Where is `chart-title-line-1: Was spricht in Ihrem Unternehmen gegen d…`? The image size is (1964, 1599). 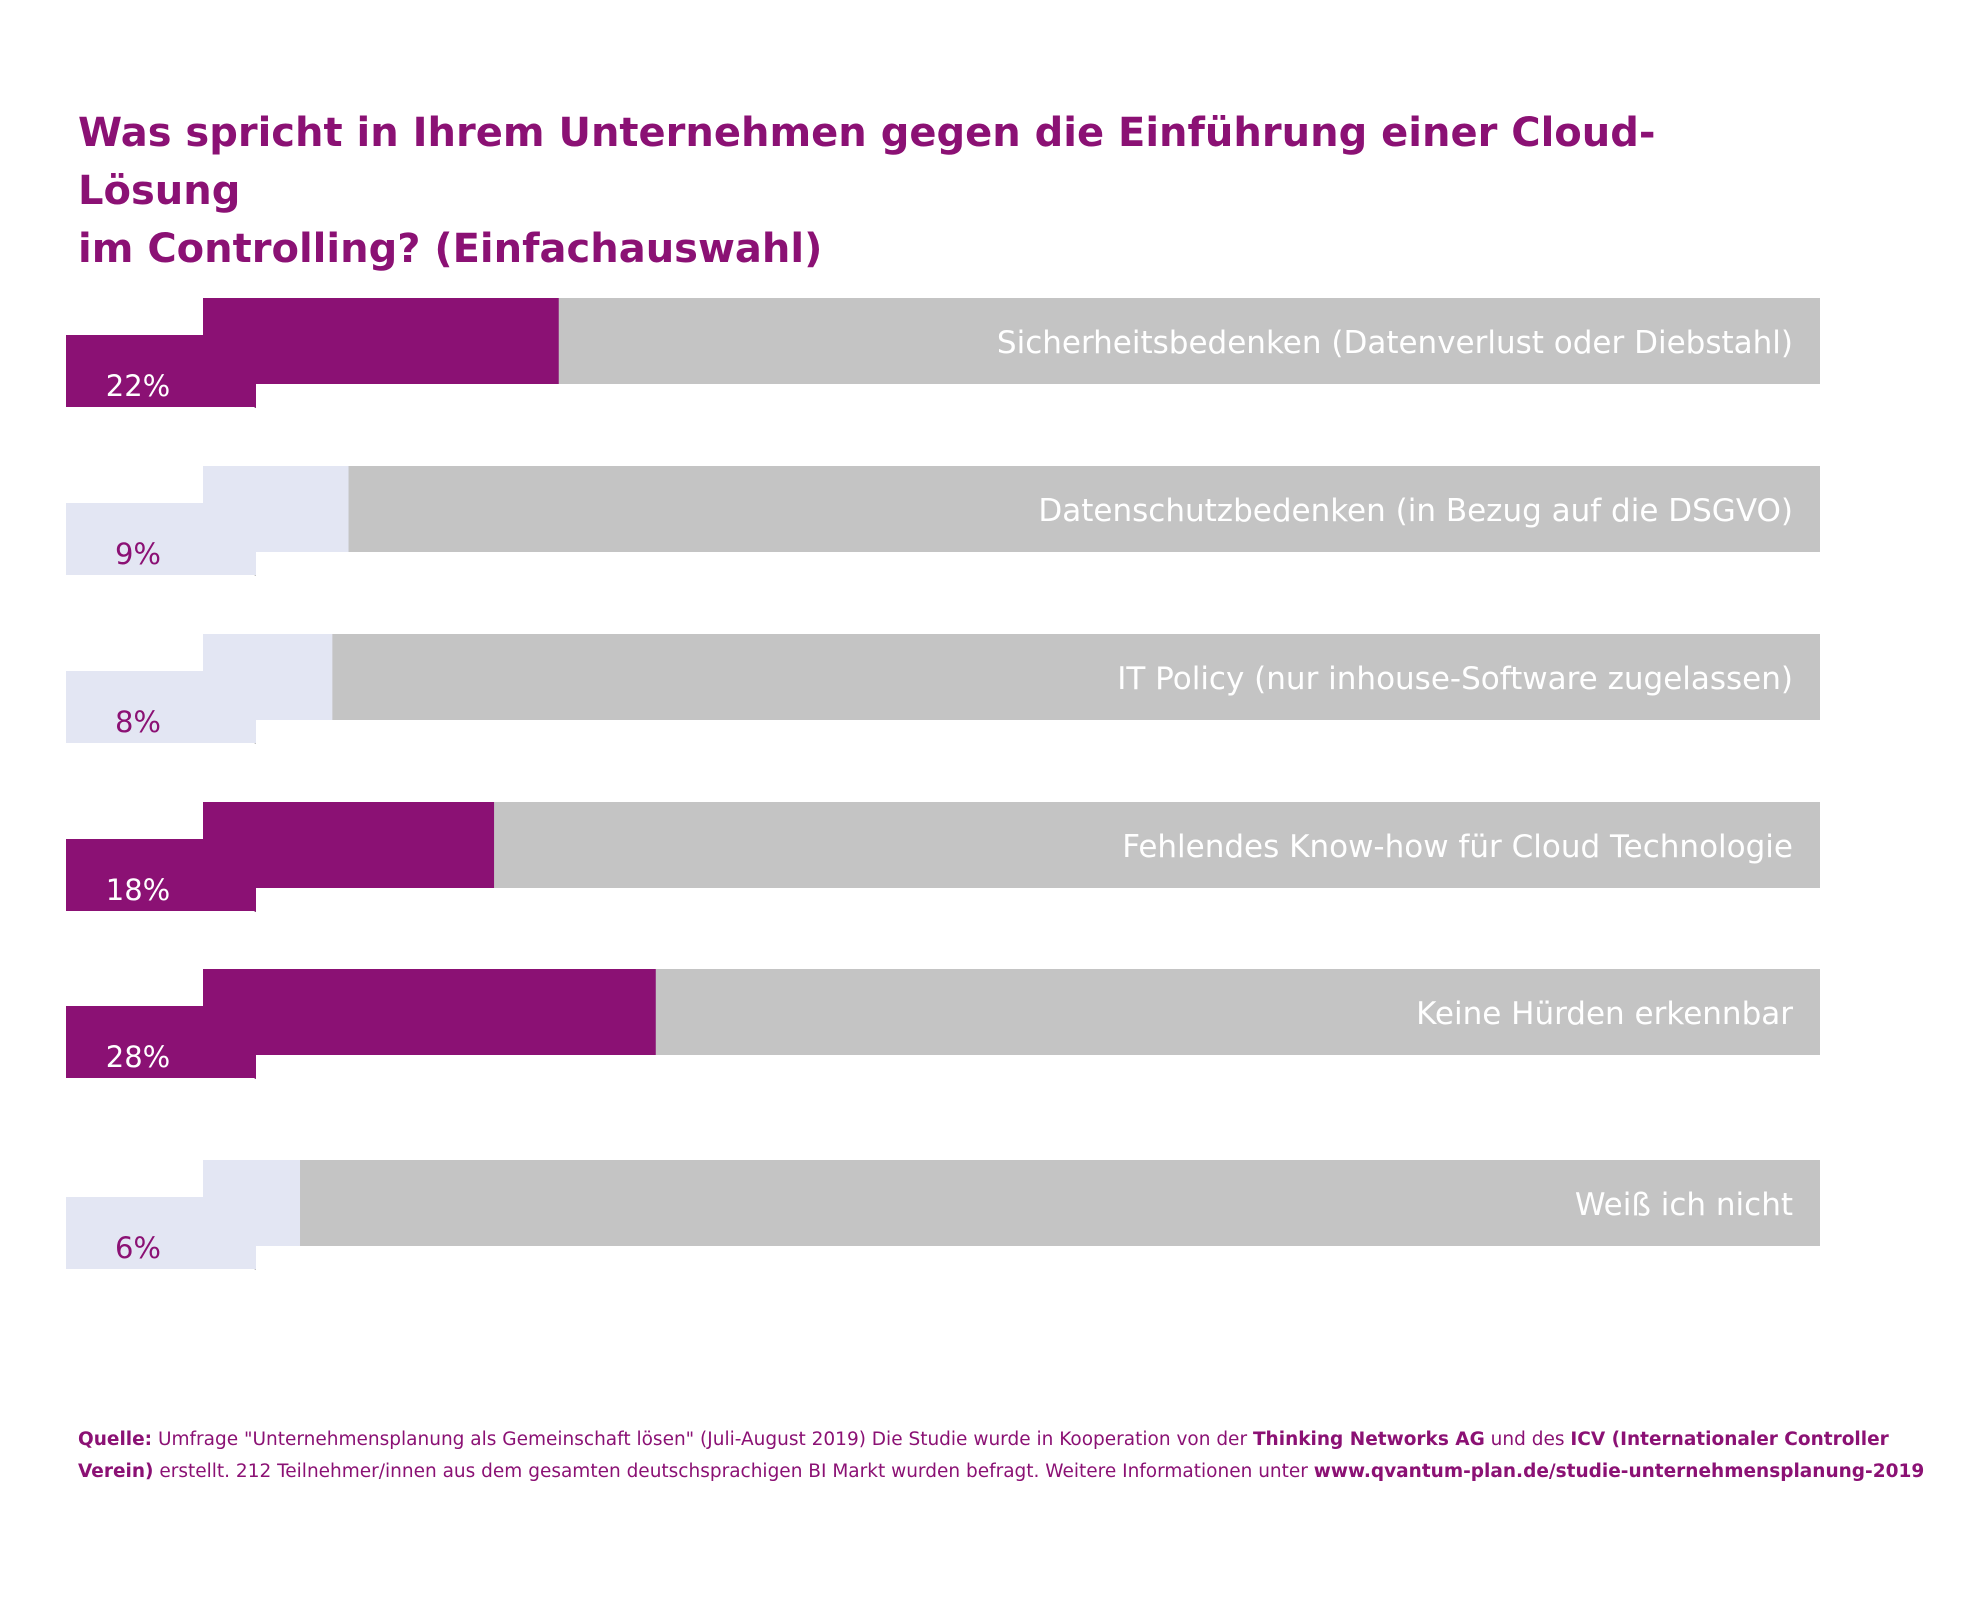
chart-title-line-1: Was spricht in Ihrem Unternehmen gegen d… is located at coordinates (867, 162).